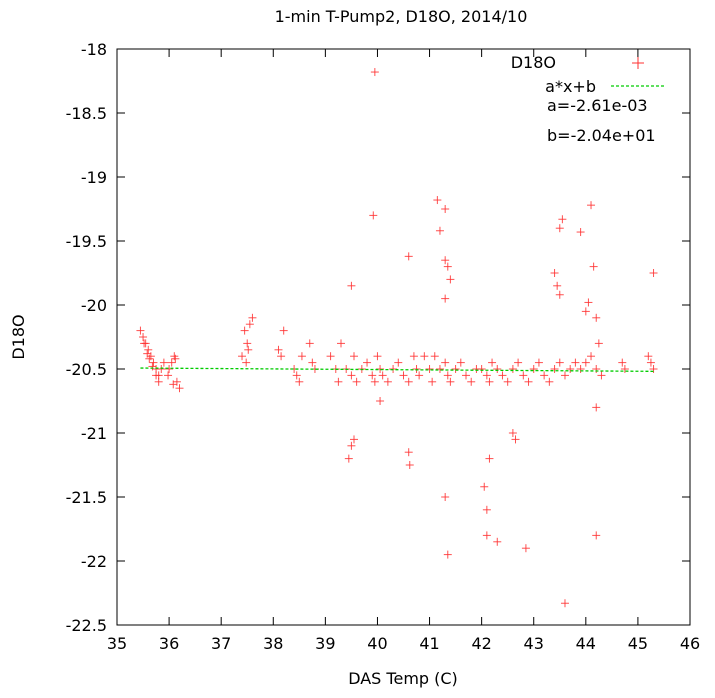 The height and width of the screenshot is (698, 715). What do you see at coordinates (534, 643) in the screenshot?
I see `x-tick-label: 43` at bounding box center [534, 643].